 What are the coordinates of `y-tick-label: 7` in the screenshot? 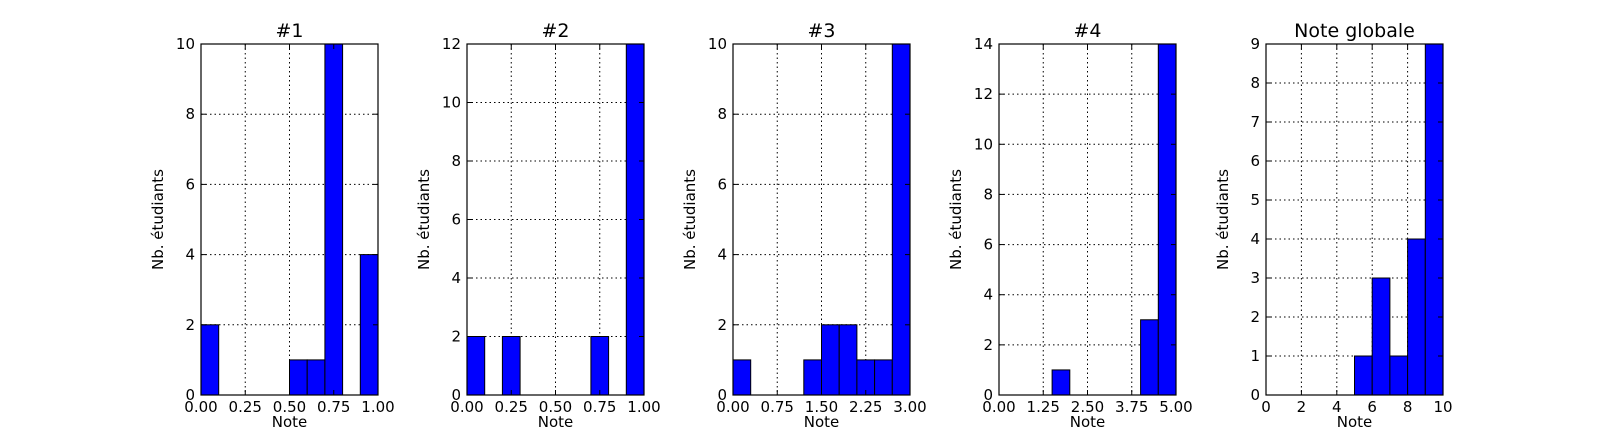 It's located at (1255, 122).